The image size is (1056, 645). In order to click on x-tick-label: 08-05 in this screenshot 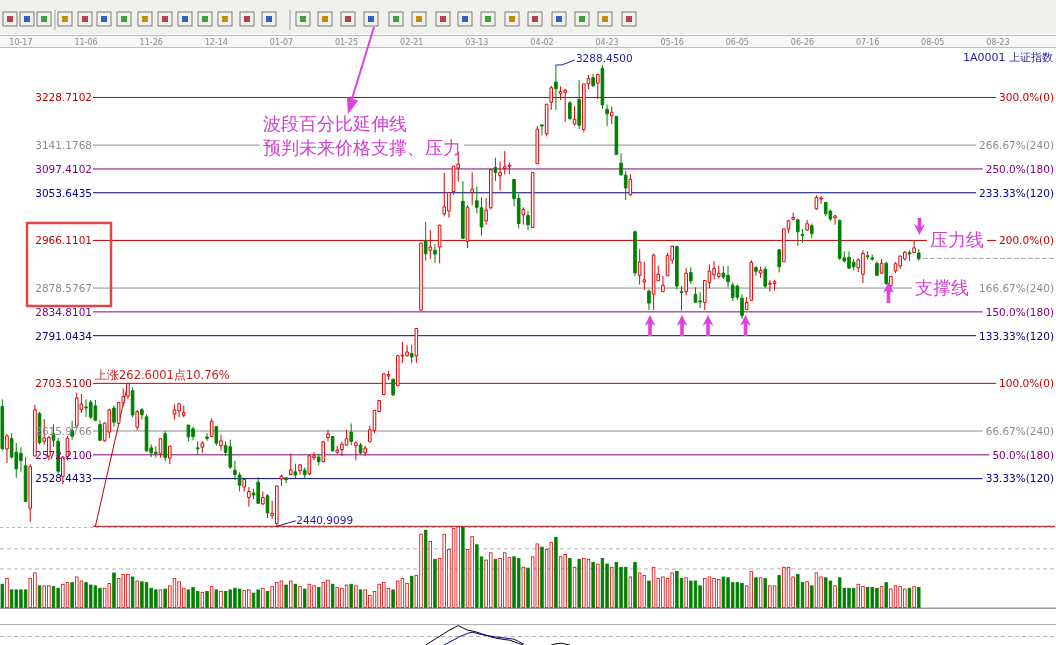, I will do `click(933, 42)`.